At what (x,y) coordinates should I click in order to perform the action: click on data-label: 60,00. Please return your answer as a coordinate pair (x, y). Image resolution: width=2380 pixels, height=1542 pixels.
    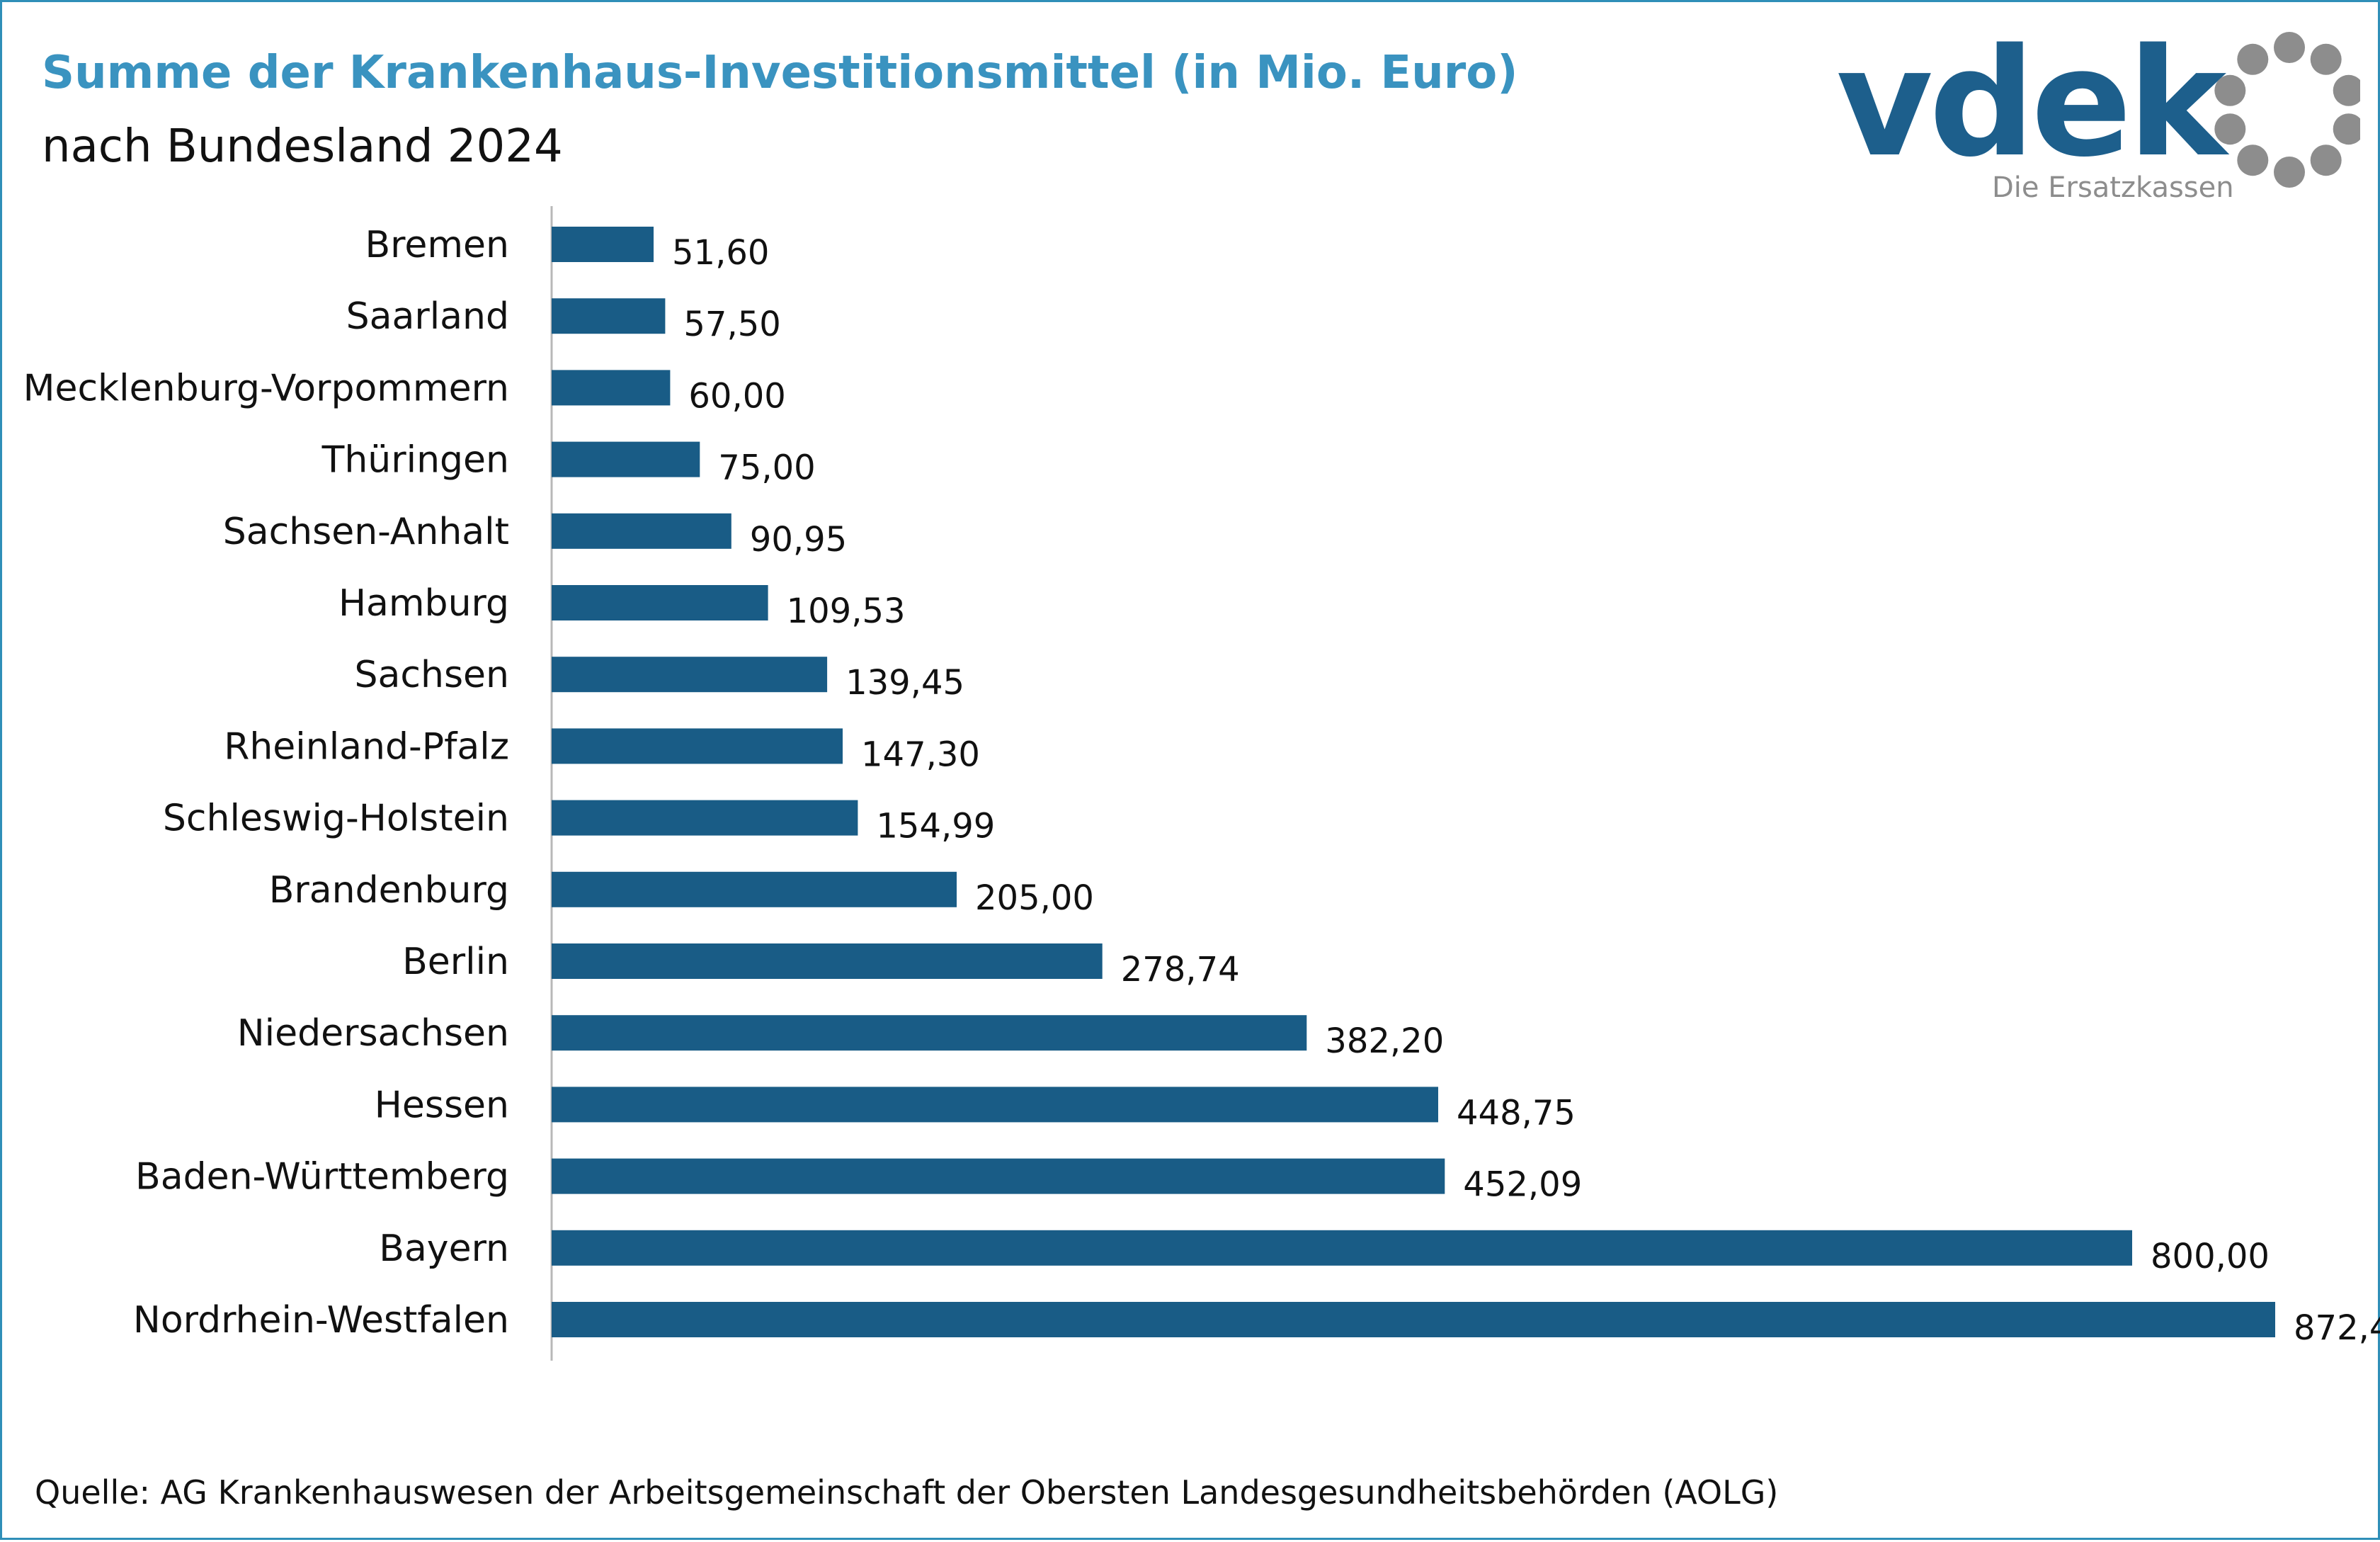
    Looking at the image, I should click on (736, 396).